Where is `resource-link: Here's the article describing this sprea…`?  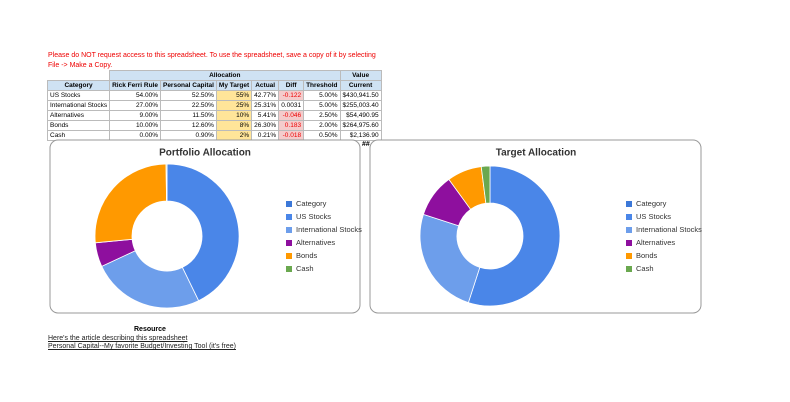 resource-link: Here's the article describing this sprea… is located at coordinates (118, 338).